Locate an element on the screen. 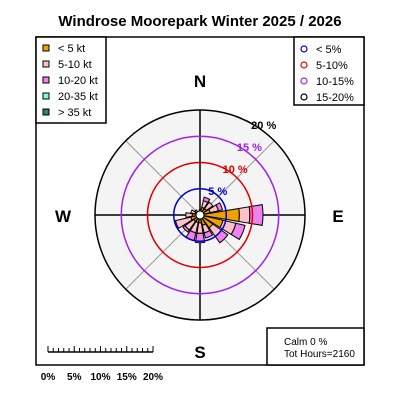 This screenshot has width=400, height=400. compass-label-s: S is located at coordinates (199, 352).